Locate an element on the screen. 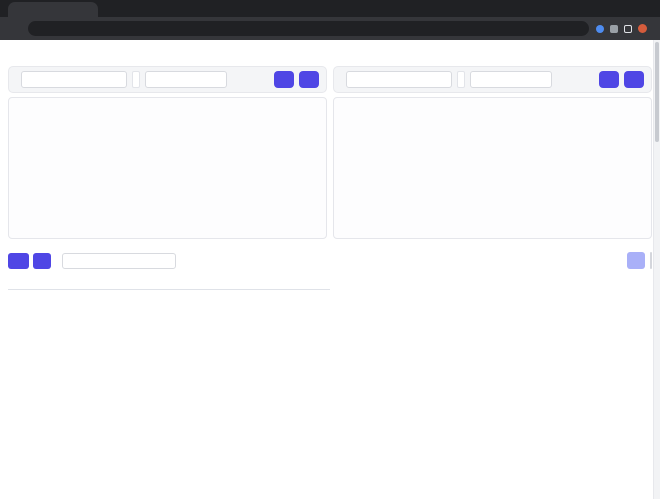 Image resolution: width=660 pixels, height=499 pixels. upload-profile-icon is located at coordinates (18, 260).